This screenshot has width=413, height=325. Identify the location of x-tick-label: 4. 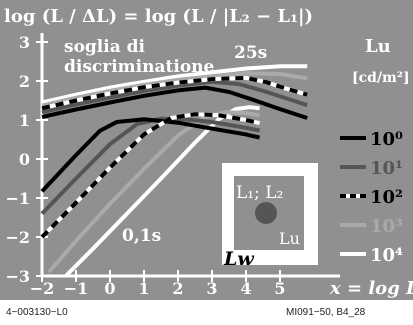
(245, 288).